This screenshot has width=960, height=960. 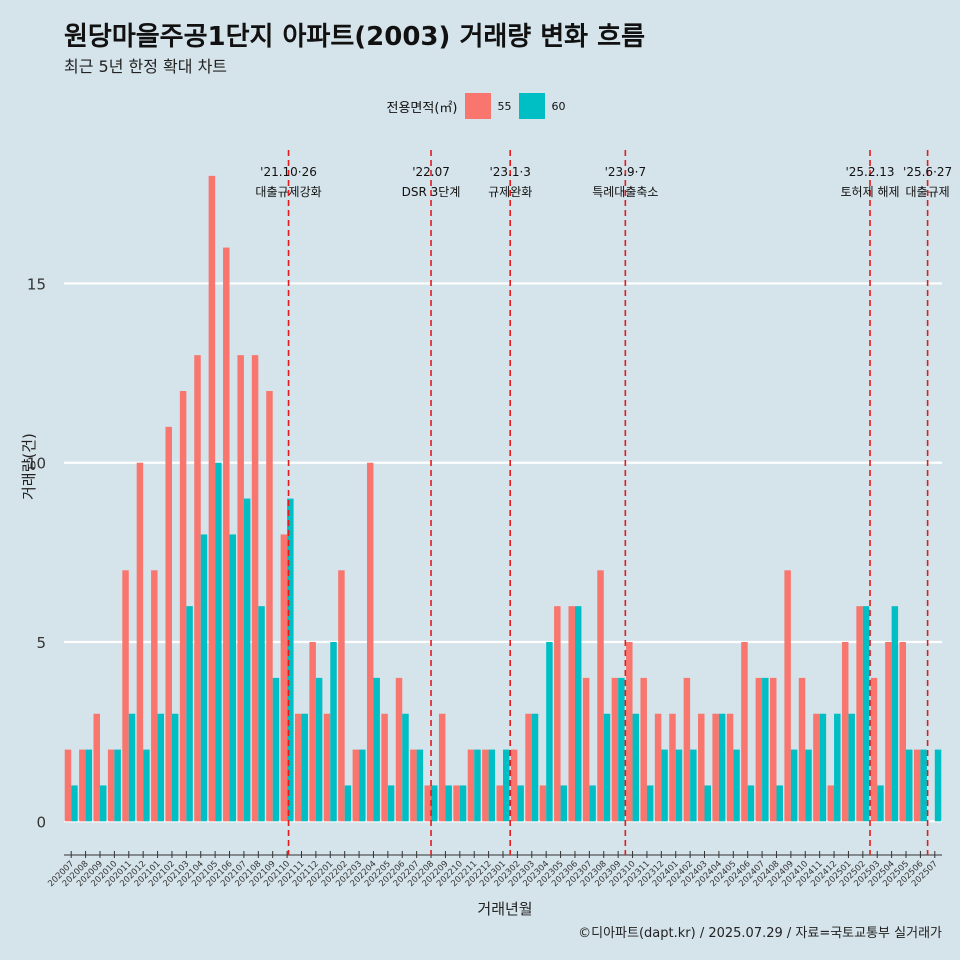 What do you see at coordinates (625, 192) in the screenshot?
I see `event-label: 특례대출축소` at bounding box center [625, 192].